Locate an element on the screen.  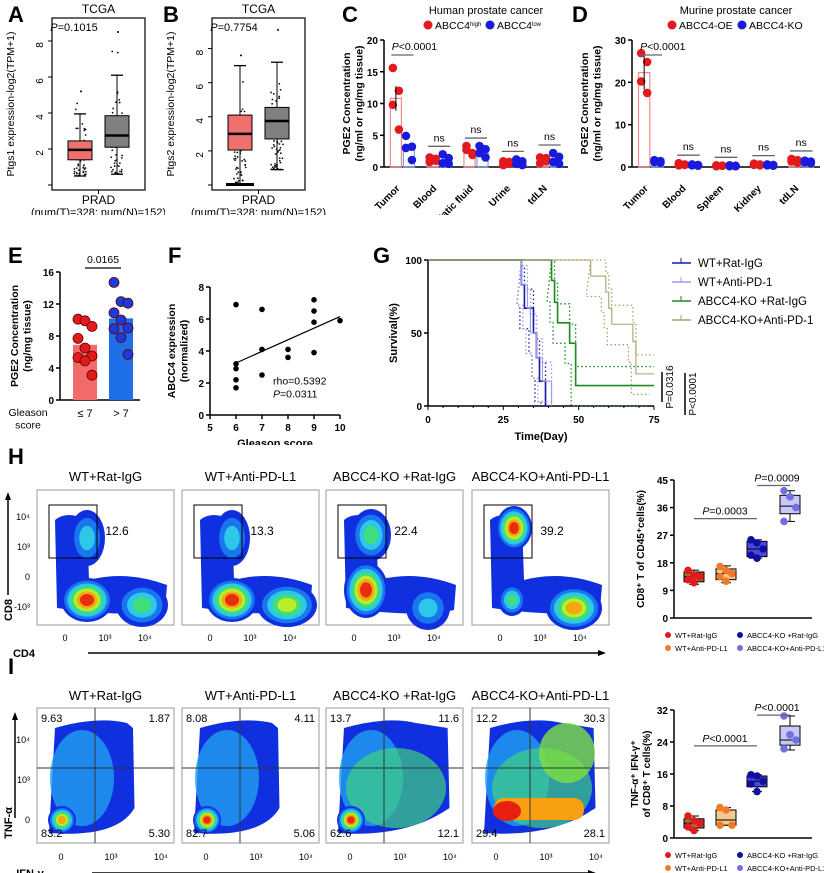
legend-label: ABCC4-KO+Anti-PD-L1 is located at coordinates (785, 648).